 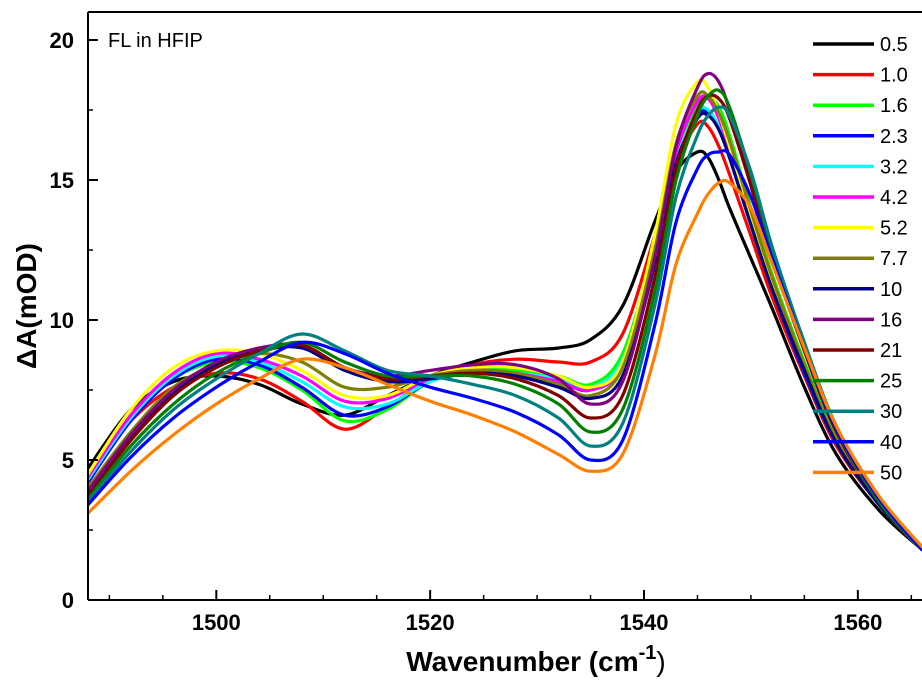 I want to click on legend-item: 5.2, so click(x=860, y=229).